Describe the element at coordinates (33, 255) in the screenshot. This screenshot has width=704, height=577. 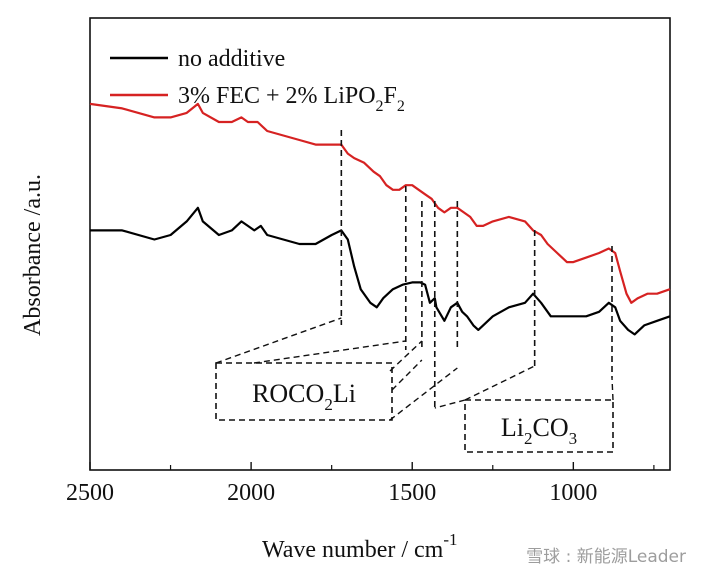
I see `y-axis-title: Absorbance /a.u.` at that location.